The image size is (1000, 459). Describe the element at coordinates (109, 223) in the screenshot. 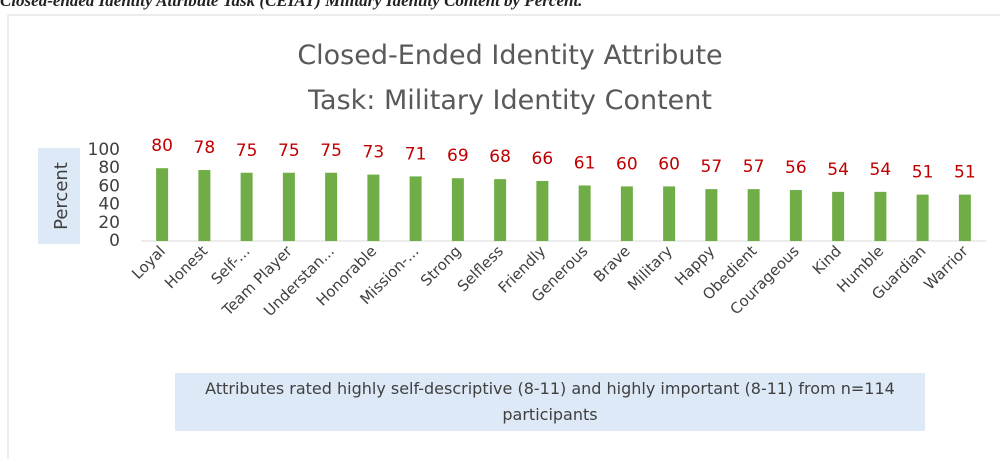

I see `y-tick-label: 20` at that location.